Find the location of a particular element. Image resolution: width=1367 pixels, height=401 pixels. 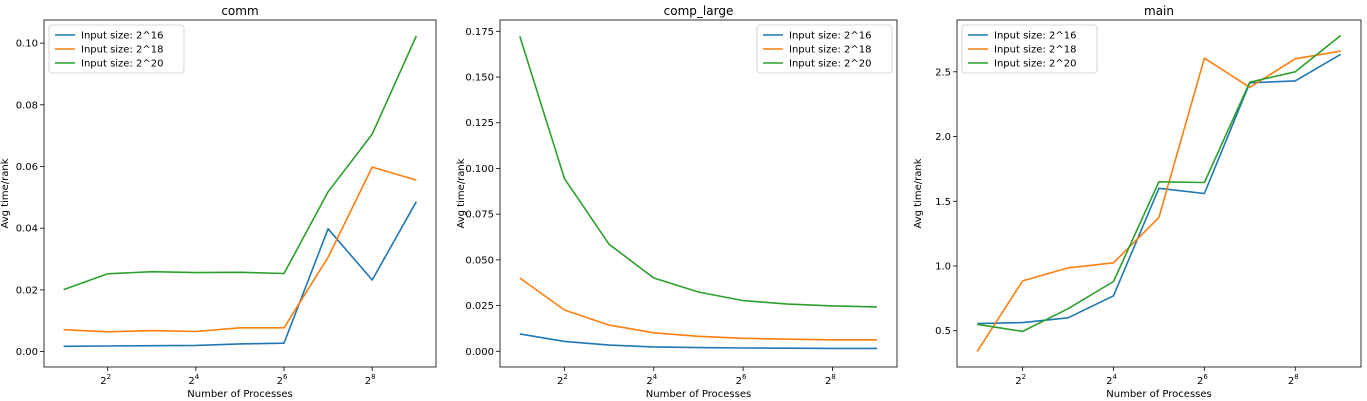

chart-title: comm is located at coordinates (239, 11).